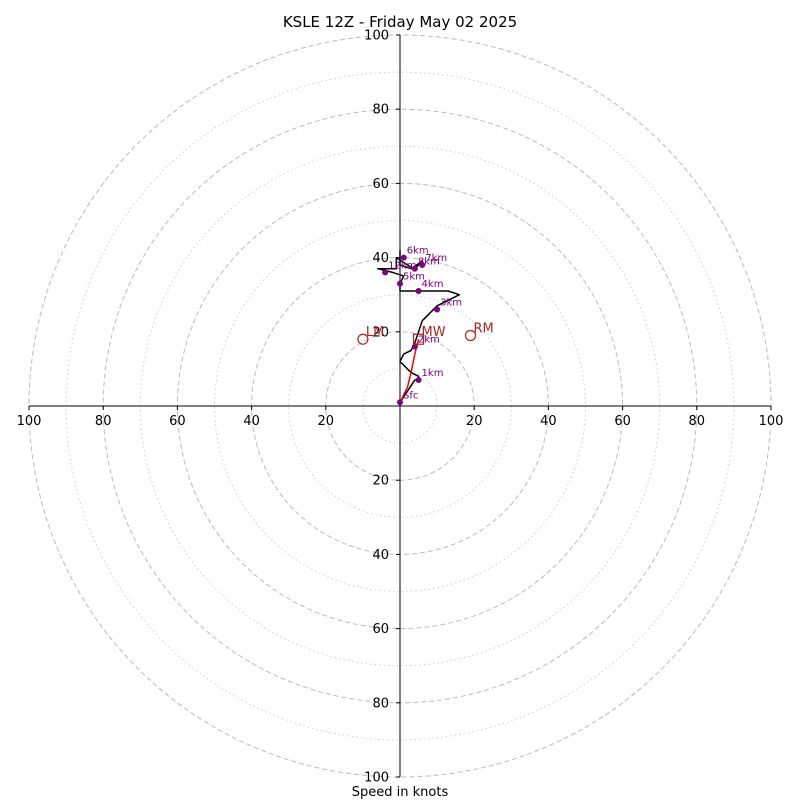 The image size is (800, 800). Describe the element at coordinates (402, 265) in the screenshot. I see `height-marker-label: 12km` at that location.